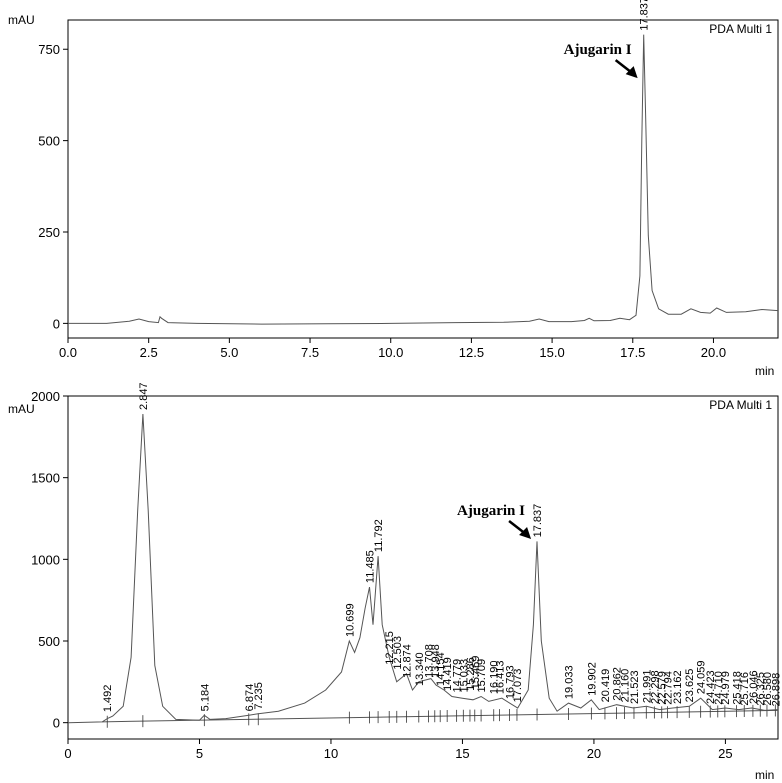 The height and width of the screenshot is (783, 782). I want to click on peak-retention-label: 17.073, so click(518, 686).